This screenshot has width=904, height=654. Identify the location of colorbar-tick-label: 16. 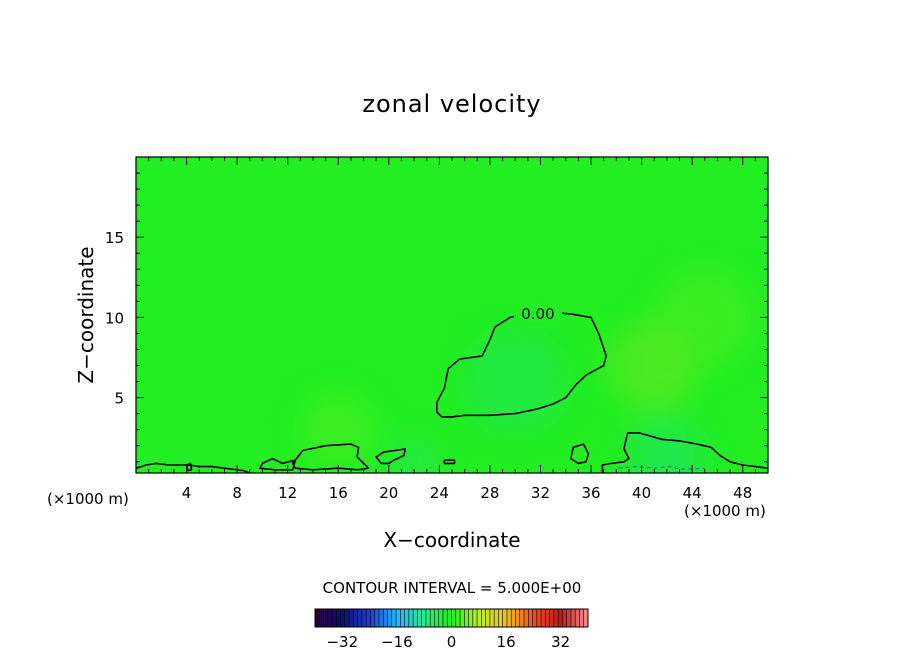
(506, 642).